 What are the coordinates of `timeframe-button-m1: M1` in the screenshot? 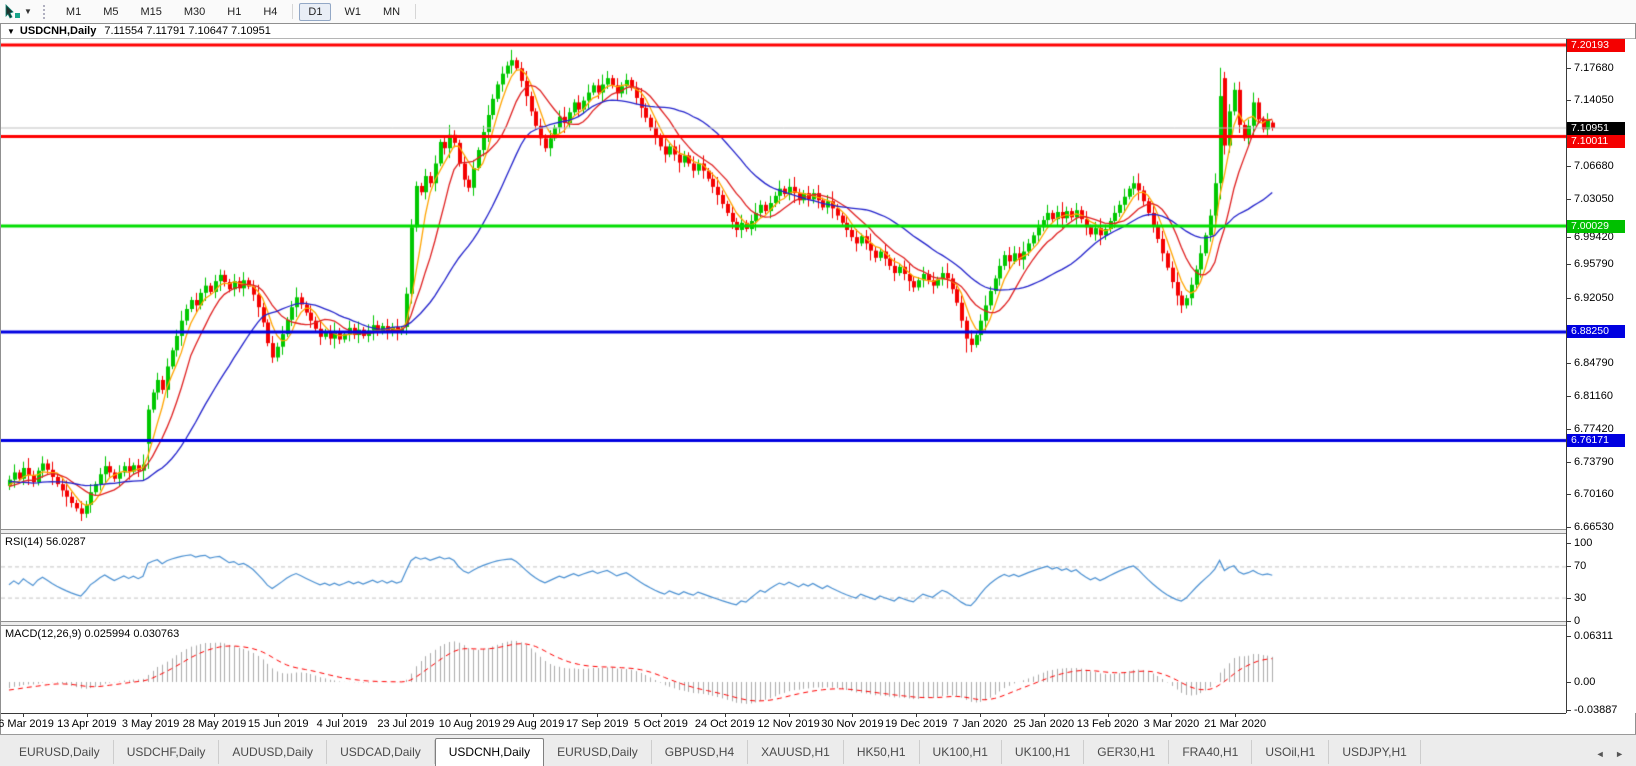 It's located at (73, 11).